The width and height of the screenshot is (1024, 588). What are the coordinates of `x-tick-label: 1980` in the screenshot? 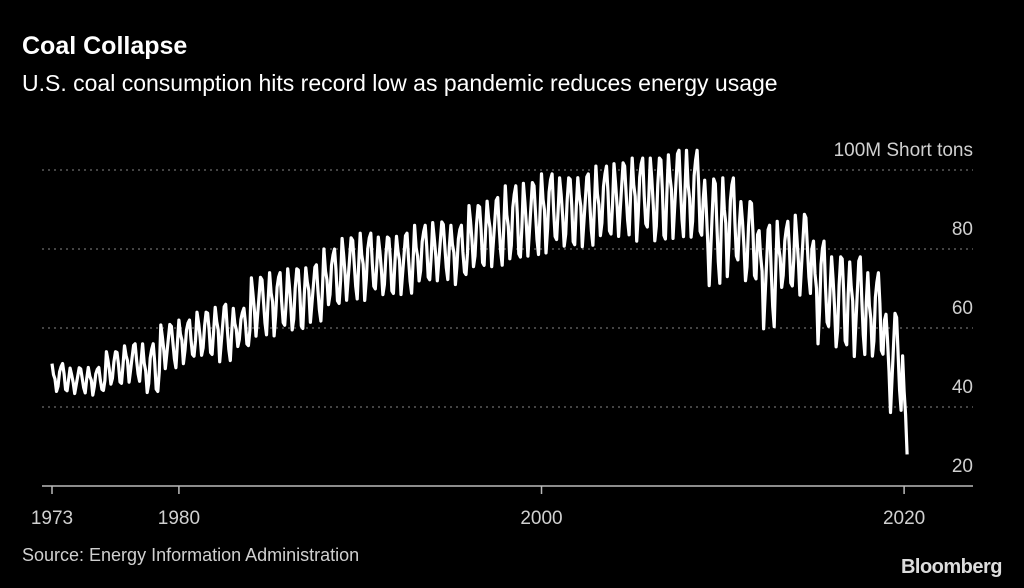 It's located at (179, 518).